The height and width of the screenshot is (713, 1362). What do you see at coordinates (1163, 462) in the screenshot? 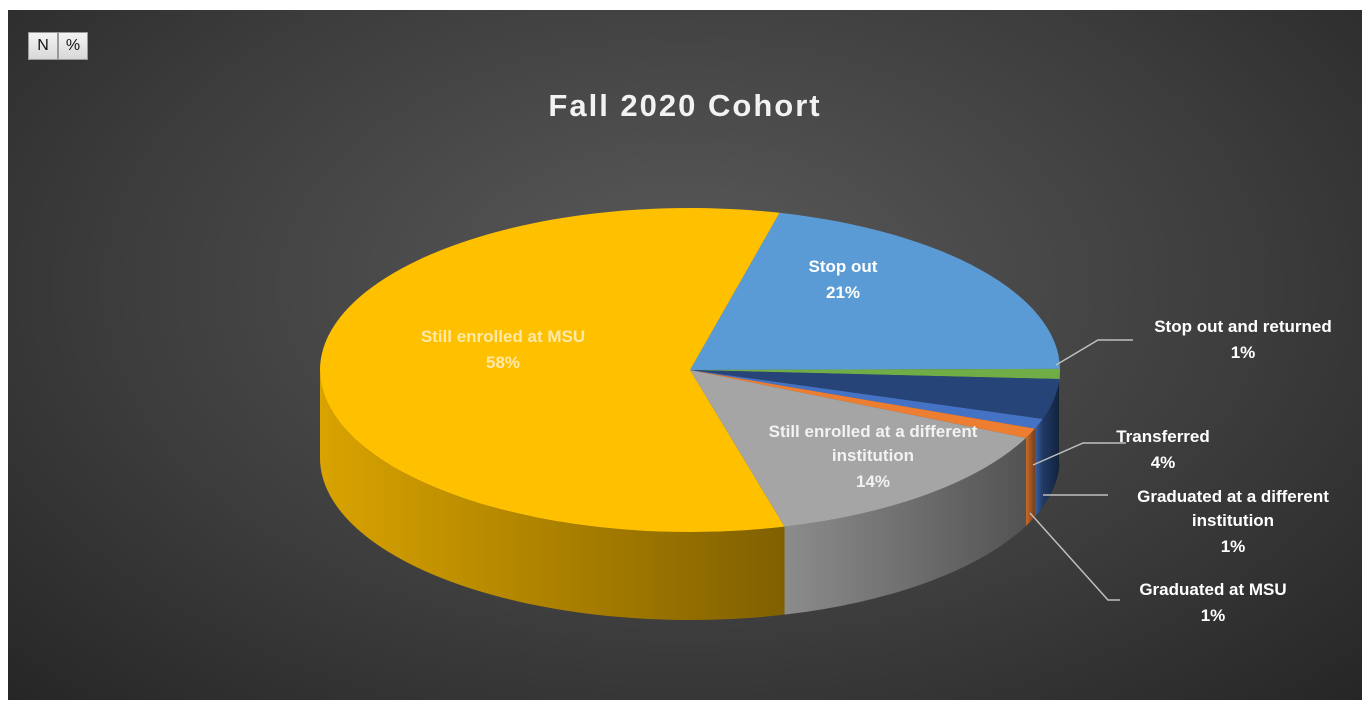
I see `value-label: 4%` at bounding box center [1163, 462].